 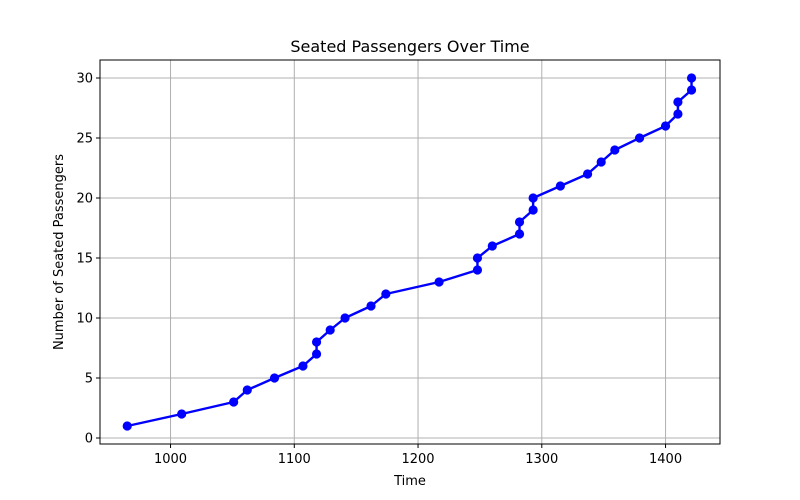 What do you see at coordinates (84, 259) in the screenshot?
I see `y-tick-label: 15` at bounding box center [84, 259].